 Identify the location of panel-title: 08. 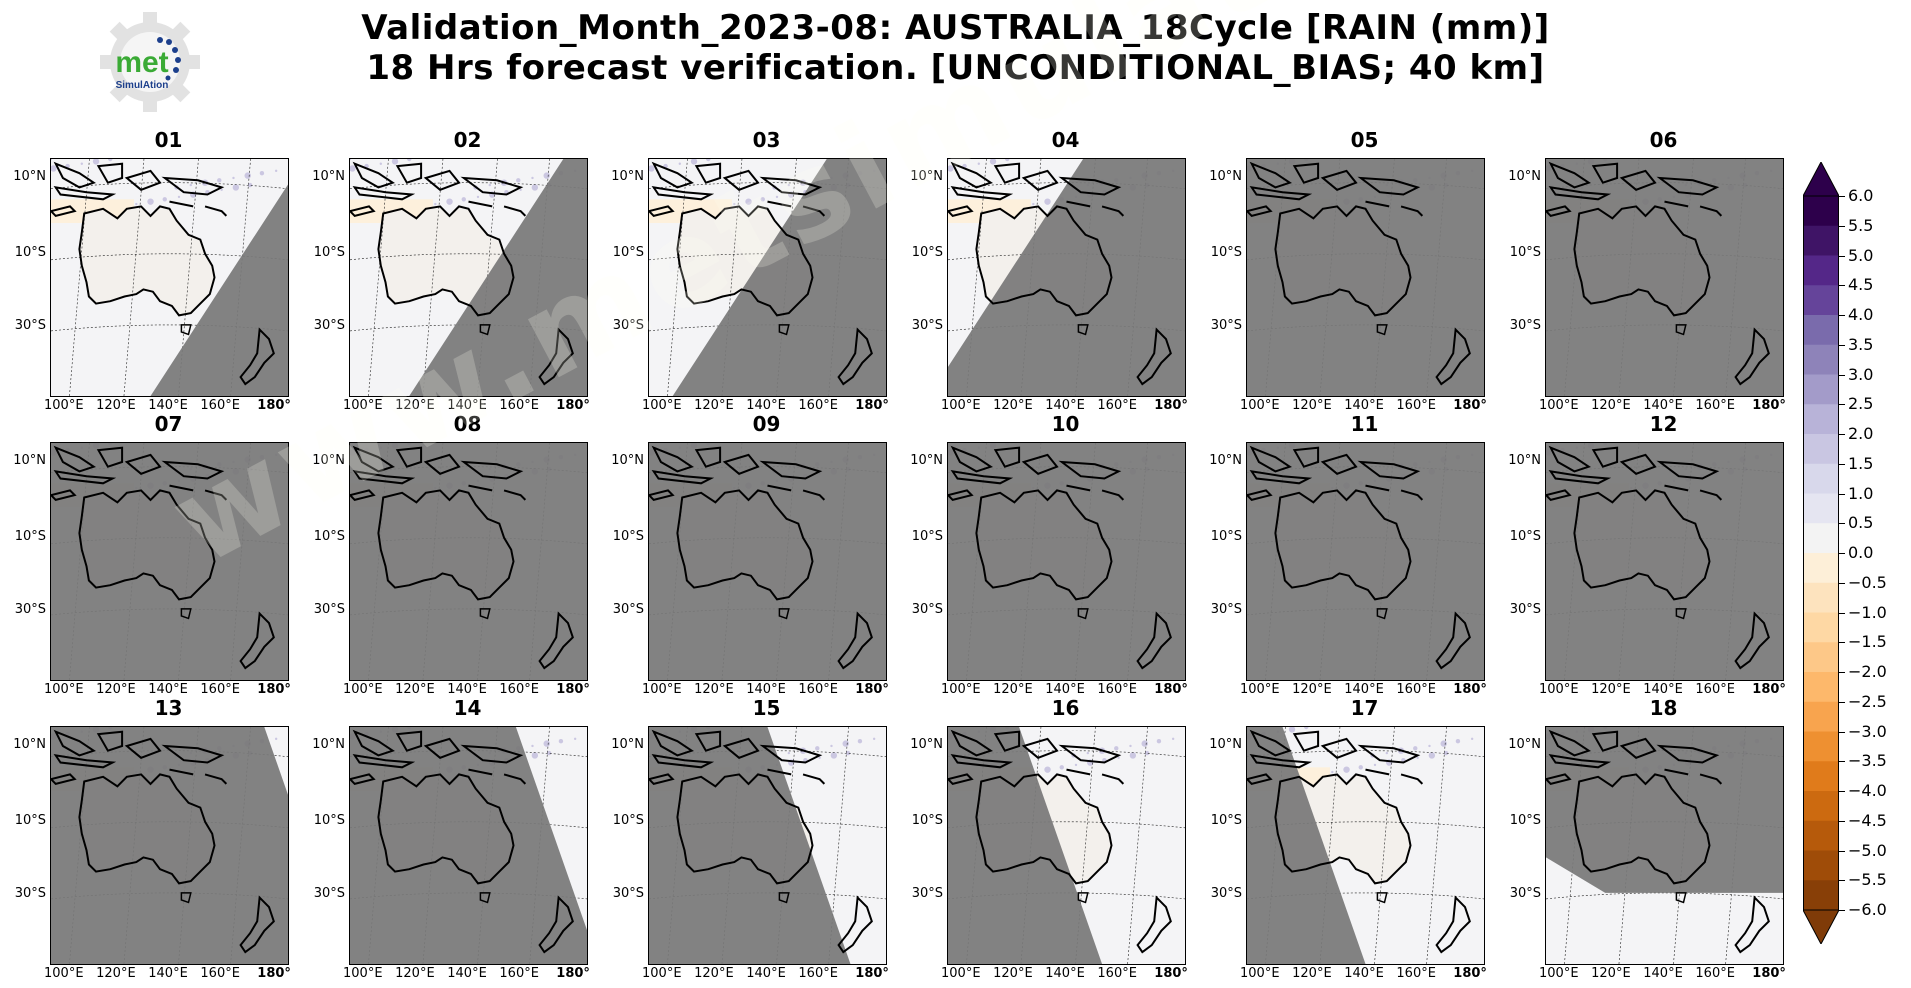
(467, 424).